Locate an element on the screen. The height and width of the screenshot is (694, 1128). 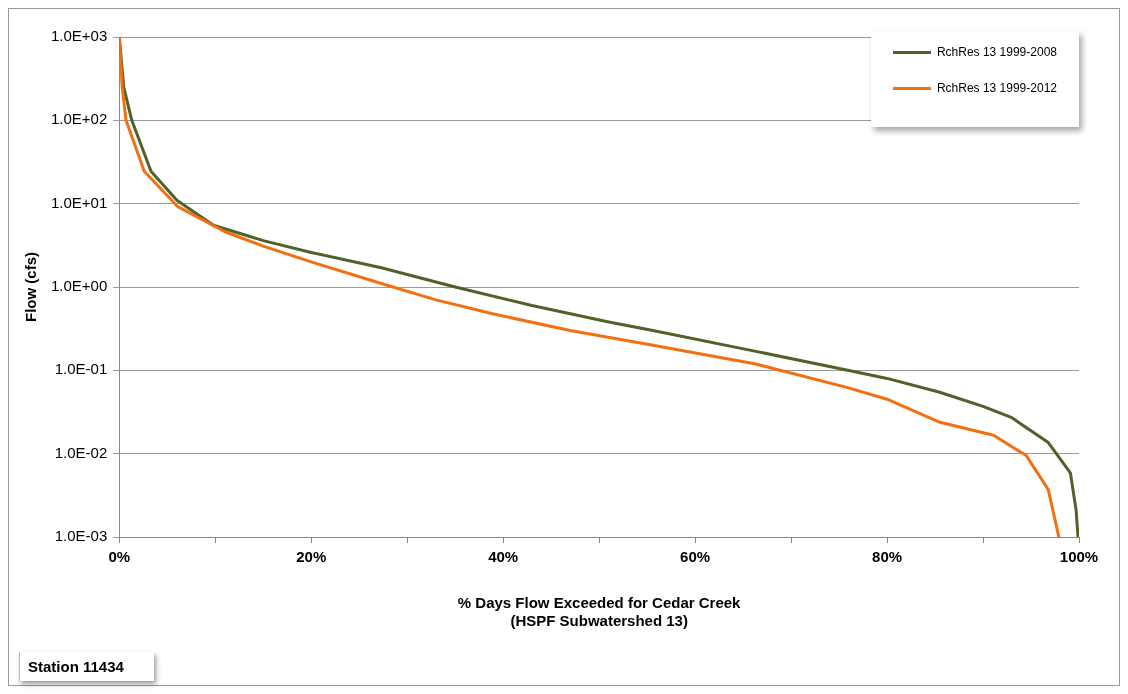
legend-label: RchRes 13 1999-2012 is located at coordinates (996, 88).